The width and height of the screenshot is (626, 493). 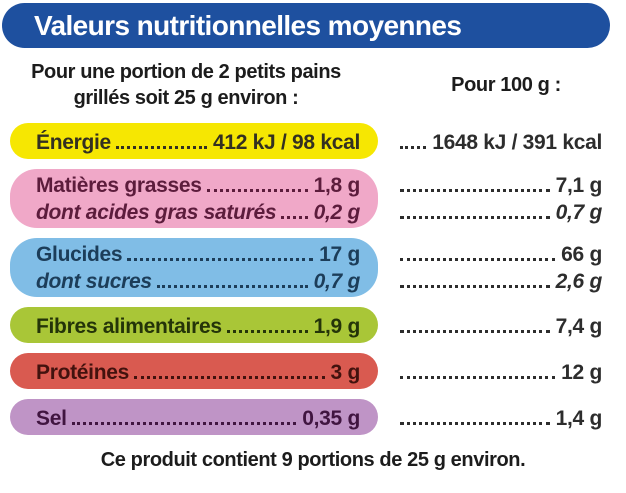 I want to click on per100g-value: 2,6 g, so click(x=579, y=281).